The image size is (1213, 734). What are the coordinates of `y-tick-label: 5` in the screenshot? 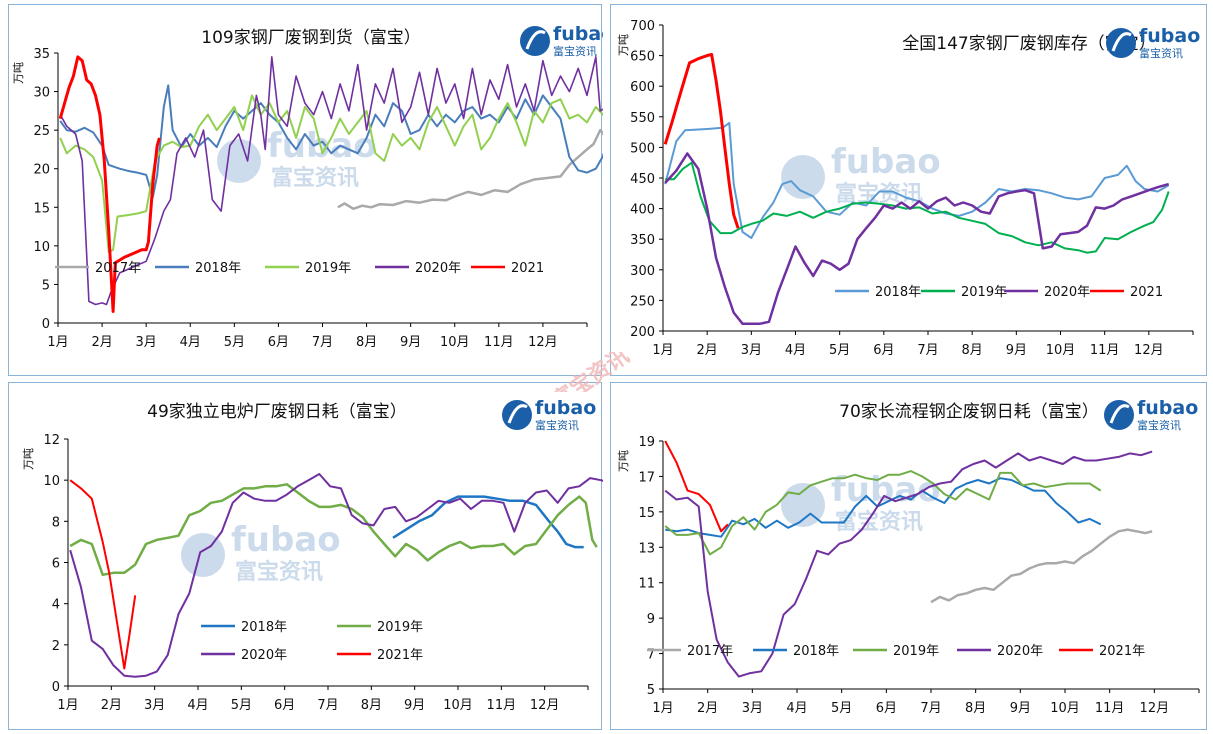 It's located at (46, 285).